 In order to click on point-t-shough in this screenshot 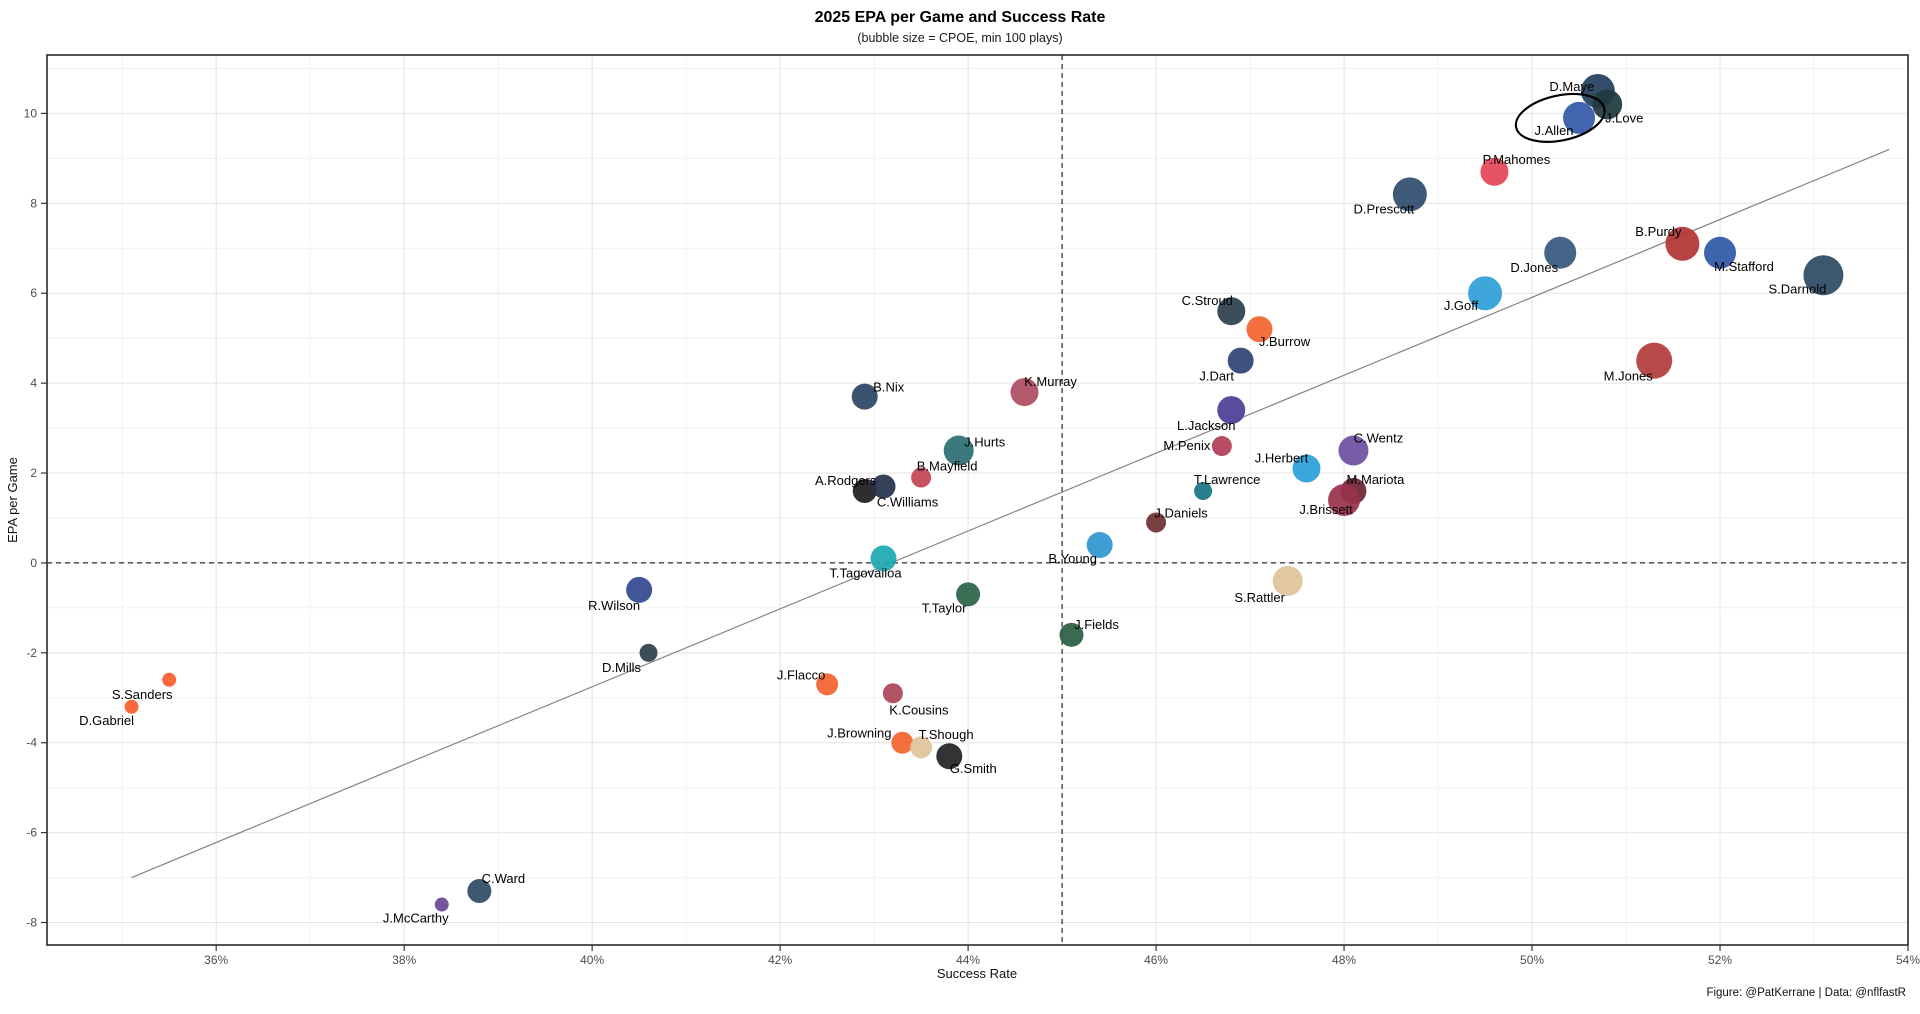, I will do `click(921, 747)`.